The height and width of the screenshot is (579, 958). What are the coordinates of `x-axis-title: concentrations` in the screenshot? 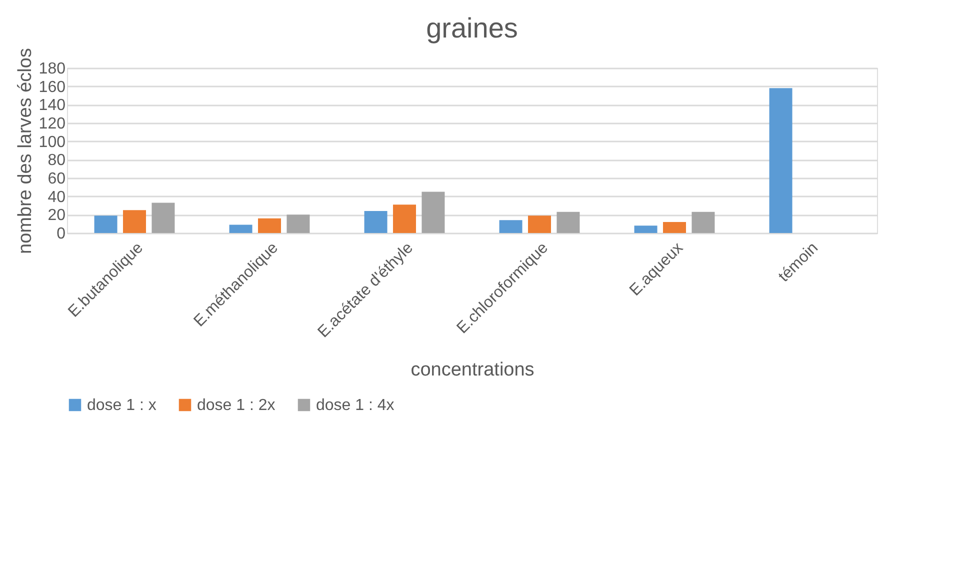 It's located at (472, 369).